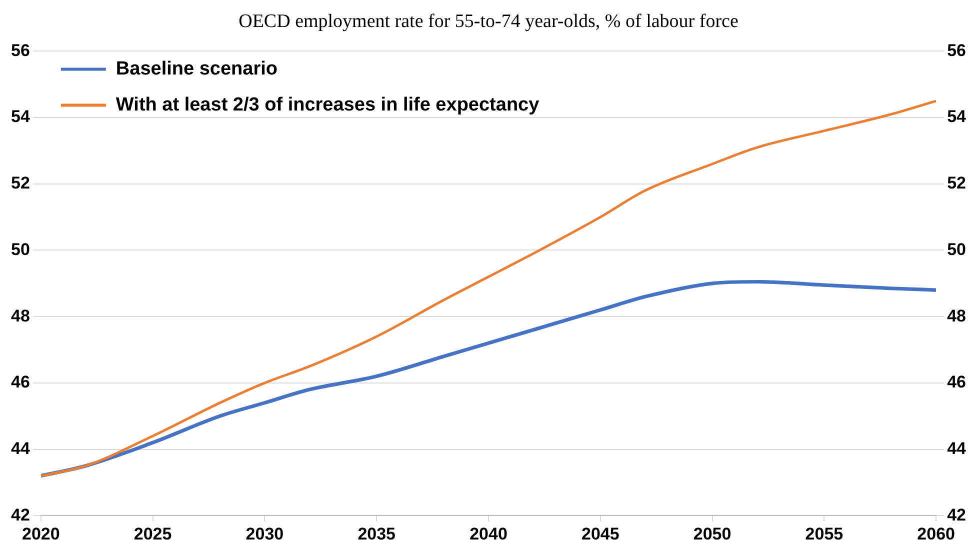 This screenshot has width=977, height=552. I want to click on y2-tick-label: 56, so click(956, 50).